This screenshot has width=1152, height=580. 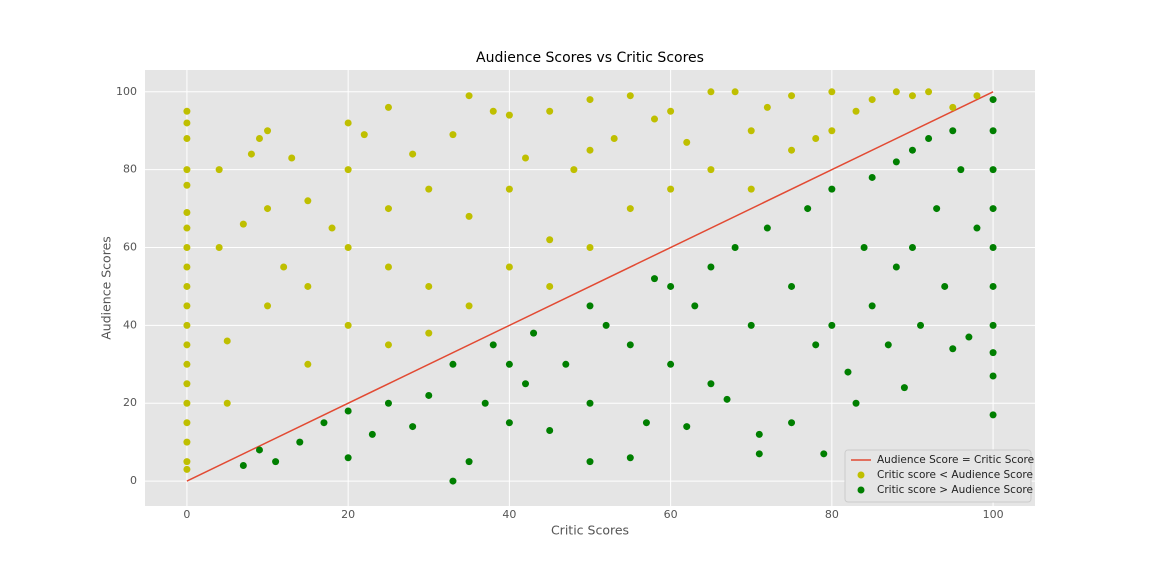 I want to click on x-tick-label: 100, so click(x=993, y=514).